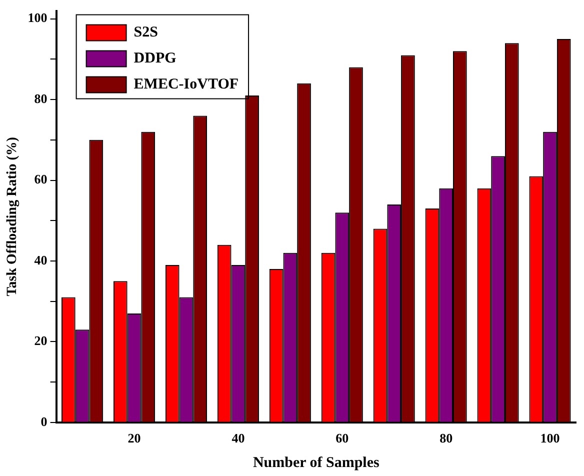 Image resolution: width=584 pixels, height=476 pixels. I want to click on x-tick-label: 40, so click(238, 438).